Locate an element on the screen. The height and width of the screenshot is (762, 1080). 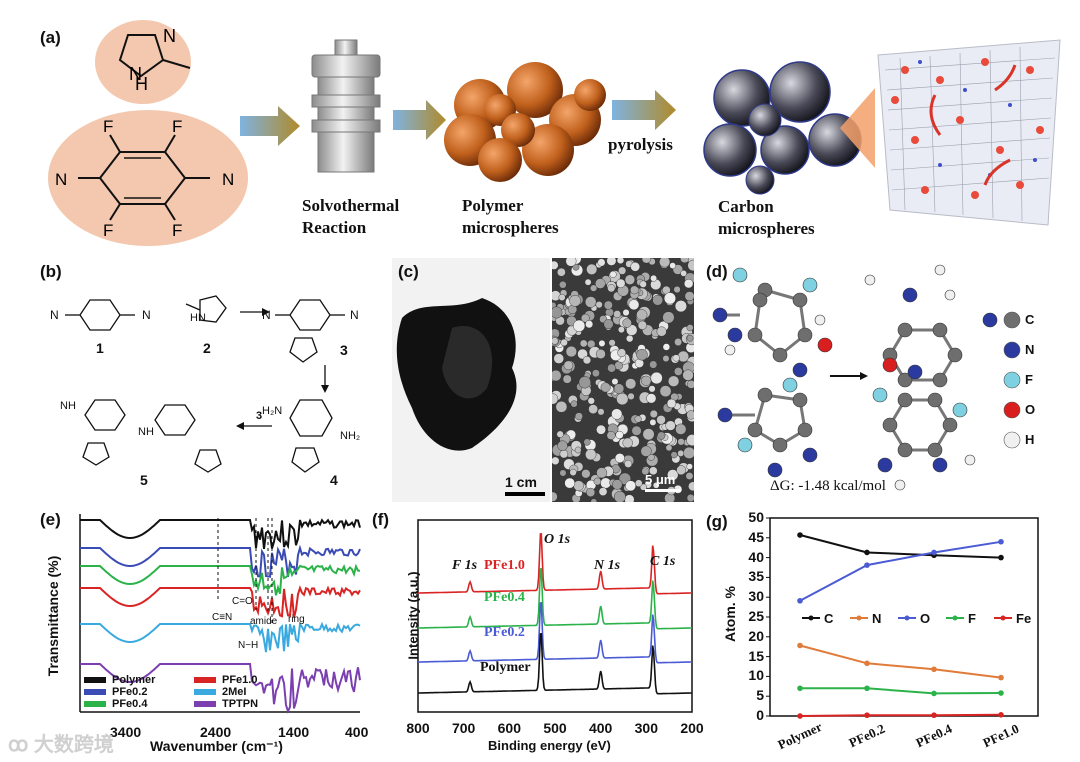
ftir-xtick-1400: 1400 is located at coordinates (294, 732).